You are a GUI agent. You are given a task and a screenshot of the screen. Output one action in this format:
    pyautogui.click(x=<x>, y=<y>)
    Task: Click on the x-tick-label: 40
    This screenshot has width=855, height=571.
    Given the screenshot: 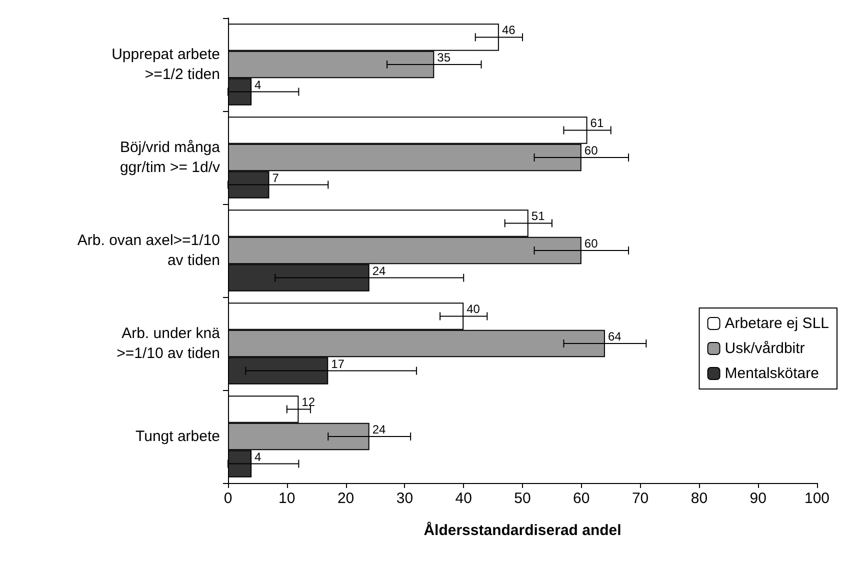 What is the action you would take?
    pyautogui.click(x=463, y=498)
    